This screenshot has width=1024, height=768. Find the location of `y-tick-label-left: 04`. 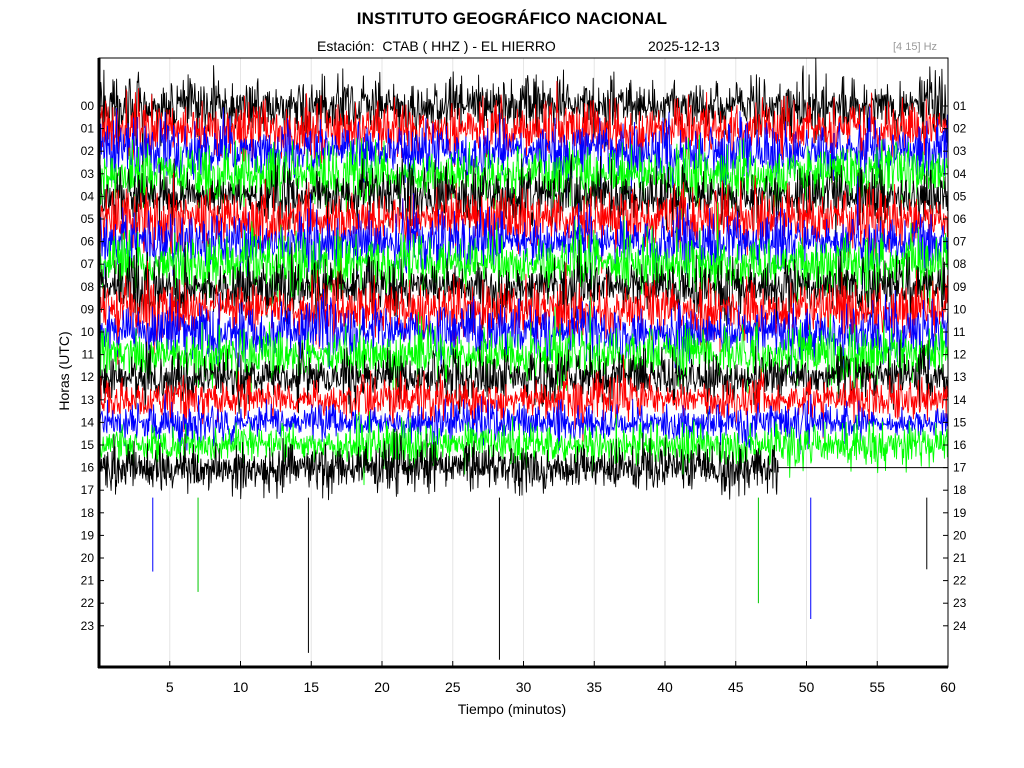

y-tick-label-left: 04 is located at coordinates (88, 196).